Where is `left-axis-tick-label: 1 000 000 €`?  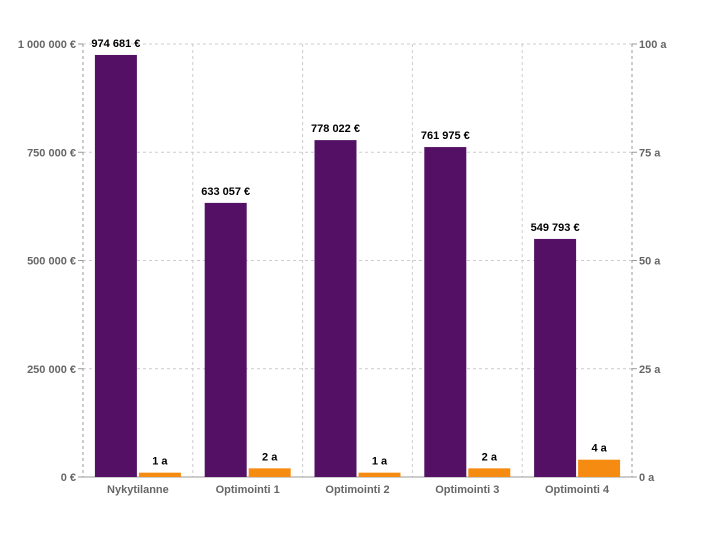 left-axis-tick-label: 1 000 000 € is located at coordinates (47, 45).